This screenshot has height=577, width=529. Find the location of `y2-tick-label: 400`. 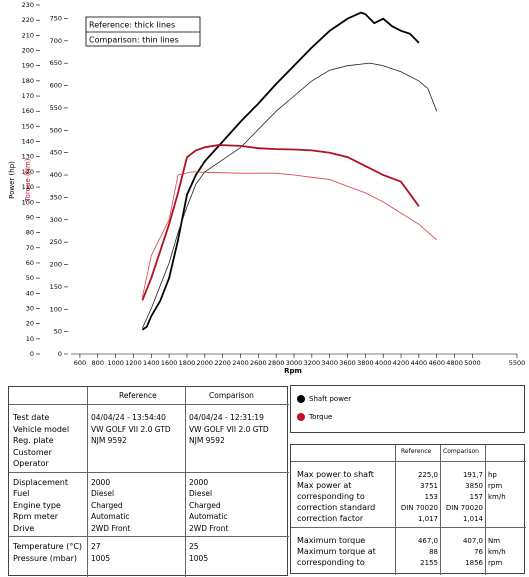

y2-tick-label: 400 is located at coordinates (56, 175).